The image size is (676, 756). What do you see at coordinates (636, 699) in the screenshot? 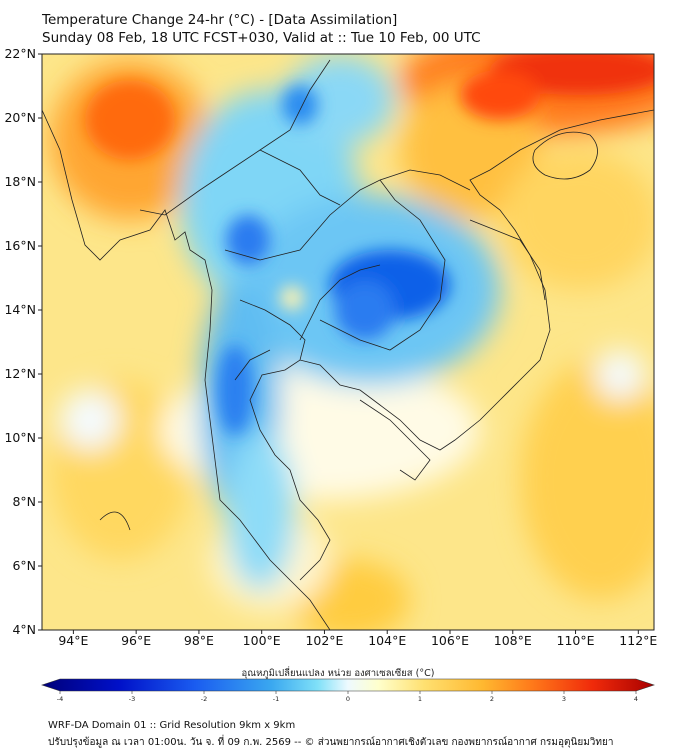
I see `colorbar-tick-label: 4` at bounding box center [636, 699].